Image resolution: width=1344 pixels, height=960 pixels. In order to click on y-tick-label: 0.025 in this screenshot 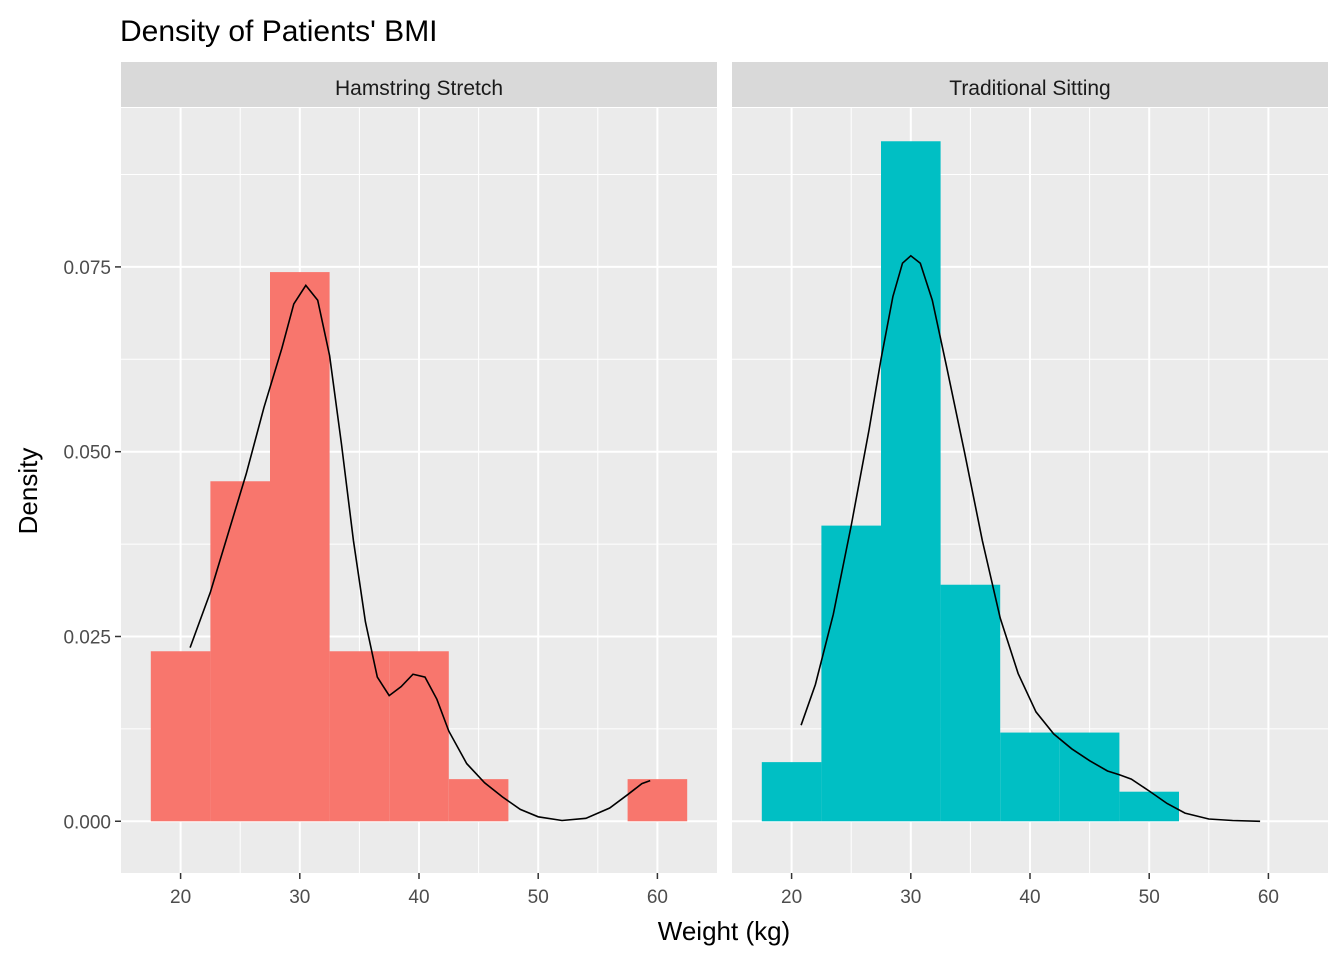, I will do `click(87, 637)`.